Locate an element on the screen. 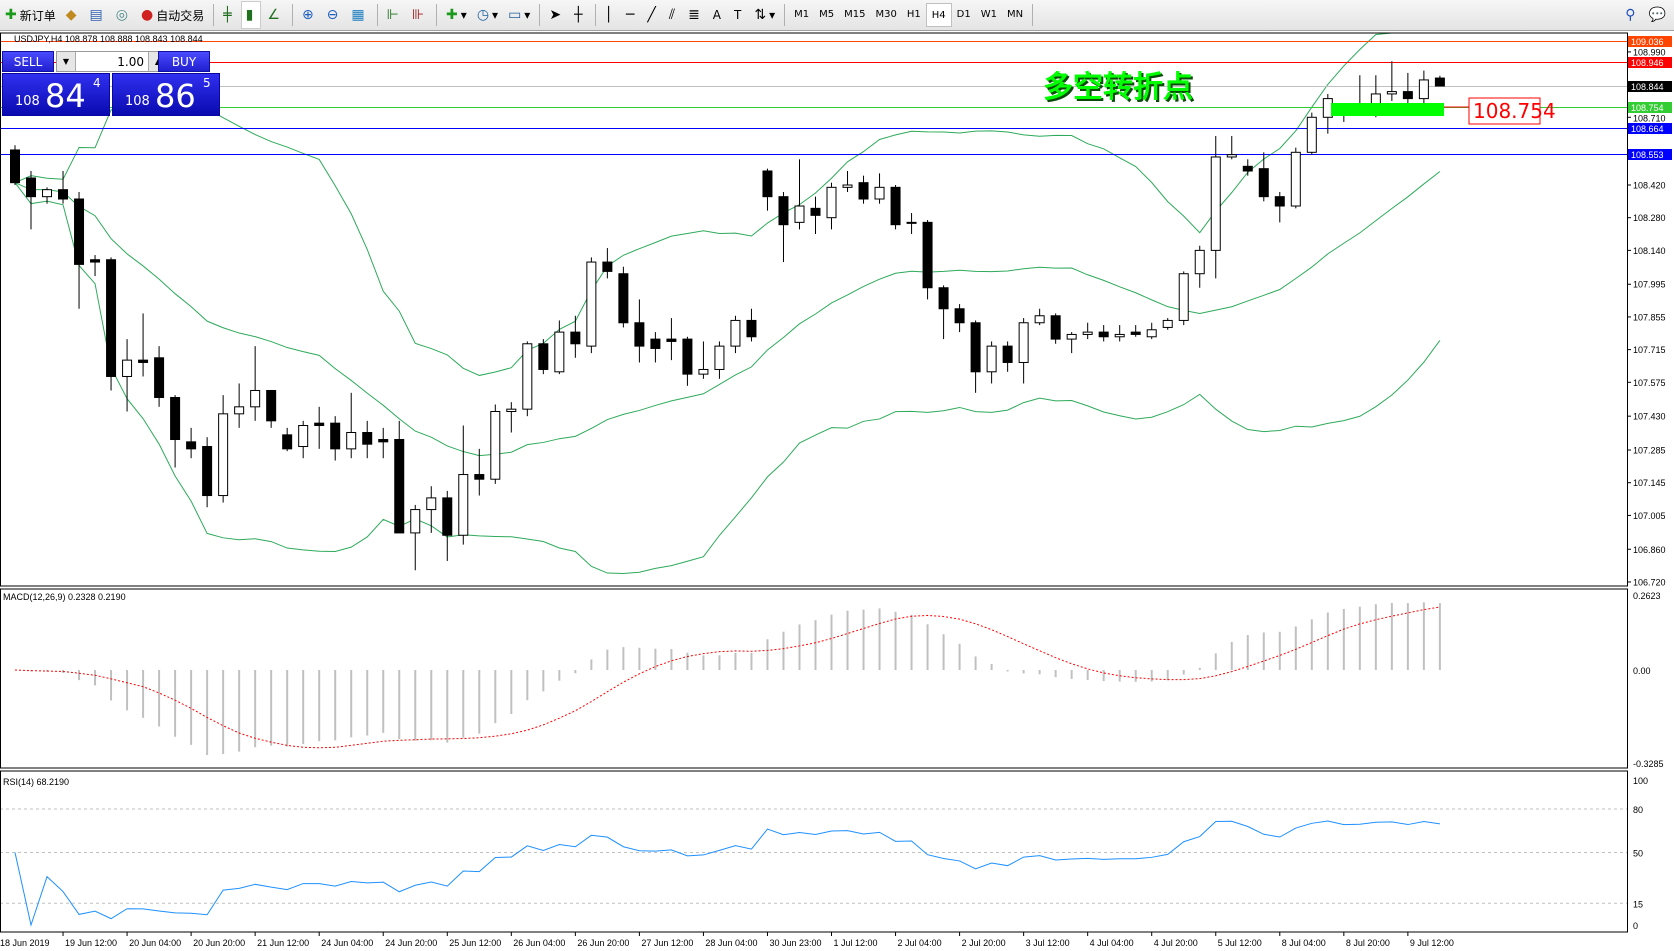 This screenshot has width=1674, height=951. support-zone-rectangle is located at coordinates (1387, 109).